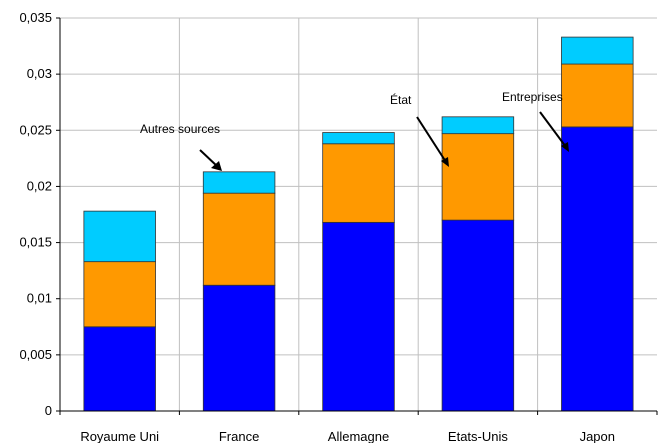 Image resolution: width=659 pixels, height=443 pixels. I want to click on x-category-label: Allemagne, so click(358, 436).